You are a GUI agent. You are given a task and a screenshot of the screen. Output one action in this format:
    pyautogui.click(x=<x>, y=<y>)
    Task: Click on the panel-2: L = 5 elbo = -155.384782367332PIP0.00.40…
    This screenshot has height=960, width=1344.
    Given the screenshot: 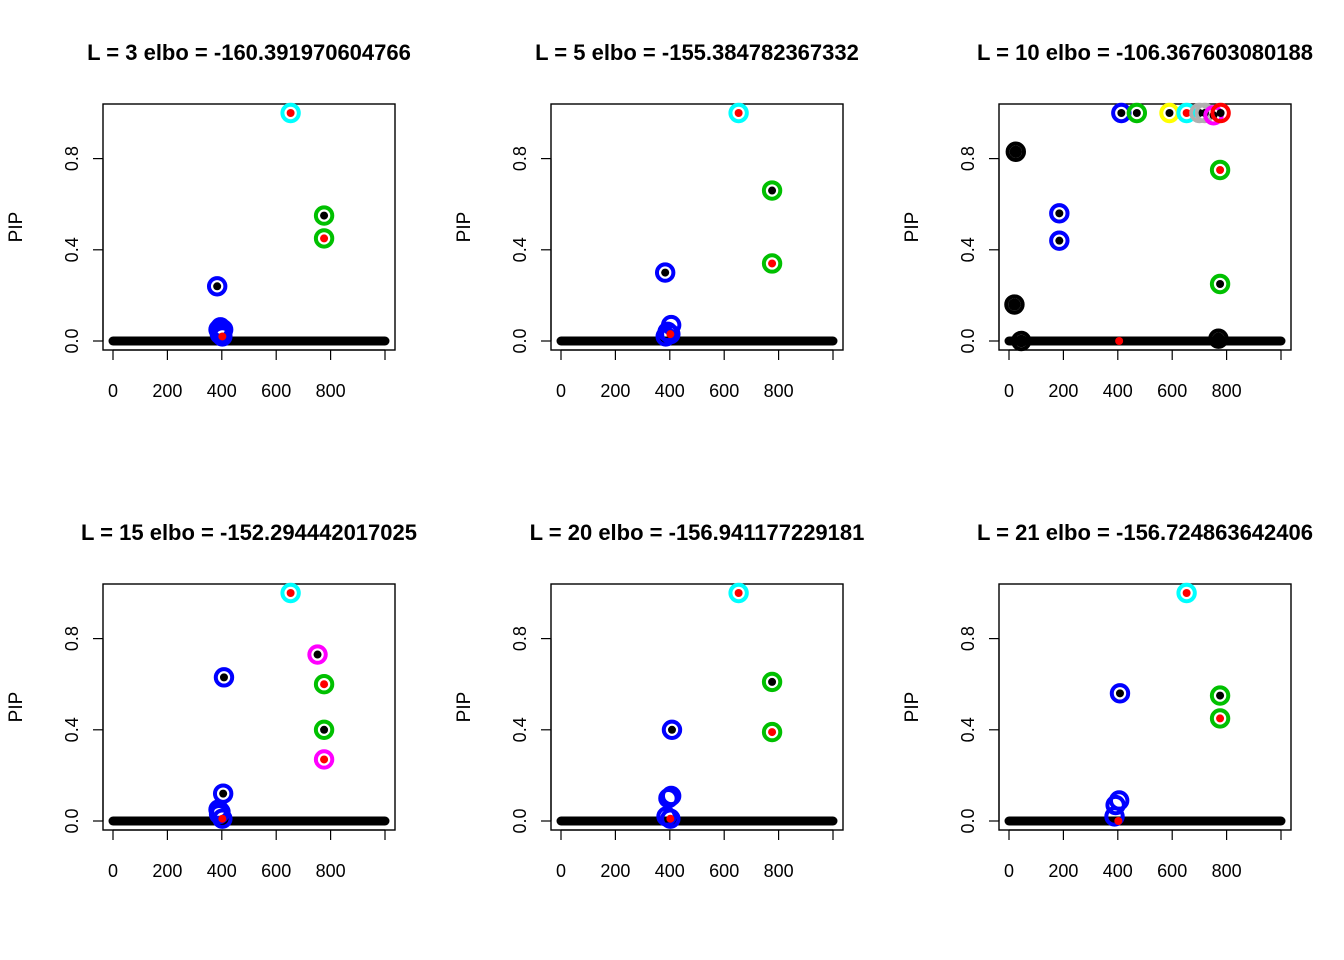 What is the action you would take?
    pyautogui.click(x=656, y=220)
    